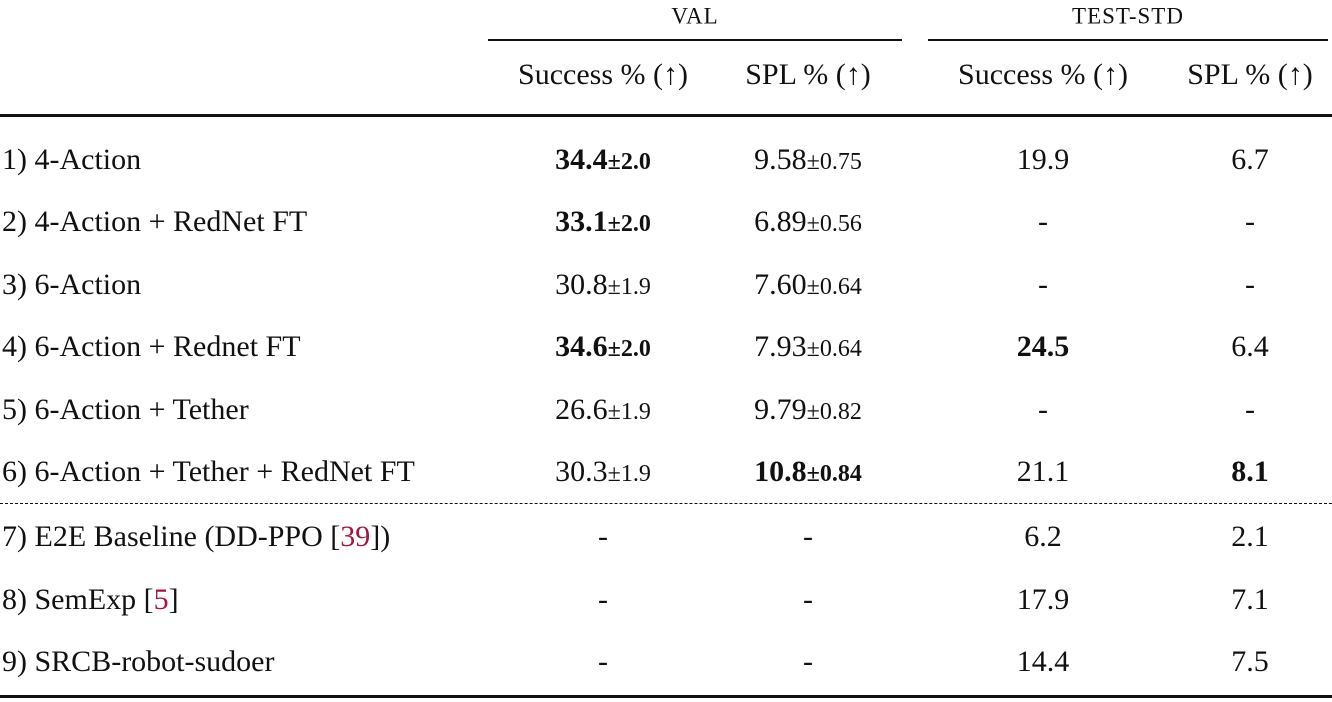  What do you see at coordinates (1043, 661) in the screenshot?
I see `cell-value: 14.4` at bounding box center [1043, 661].